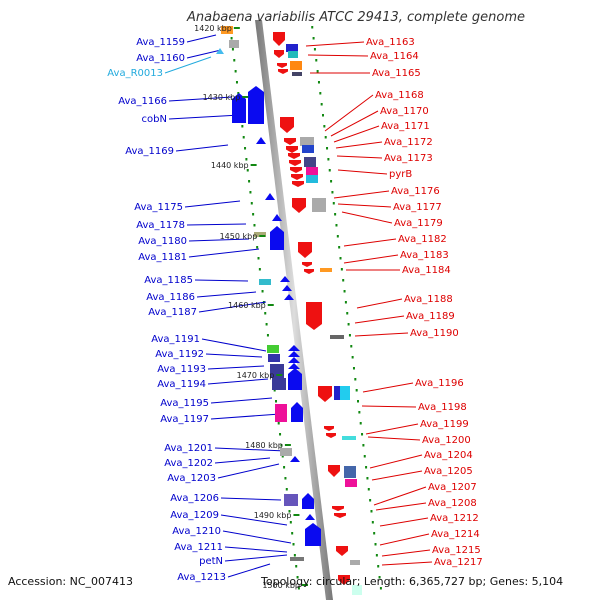 The image size is (600, 600). What do you see at coordinates (172, 312) in the screenshot?
I see `gene-label: Ava_1187` at bounding box center [172, 312].